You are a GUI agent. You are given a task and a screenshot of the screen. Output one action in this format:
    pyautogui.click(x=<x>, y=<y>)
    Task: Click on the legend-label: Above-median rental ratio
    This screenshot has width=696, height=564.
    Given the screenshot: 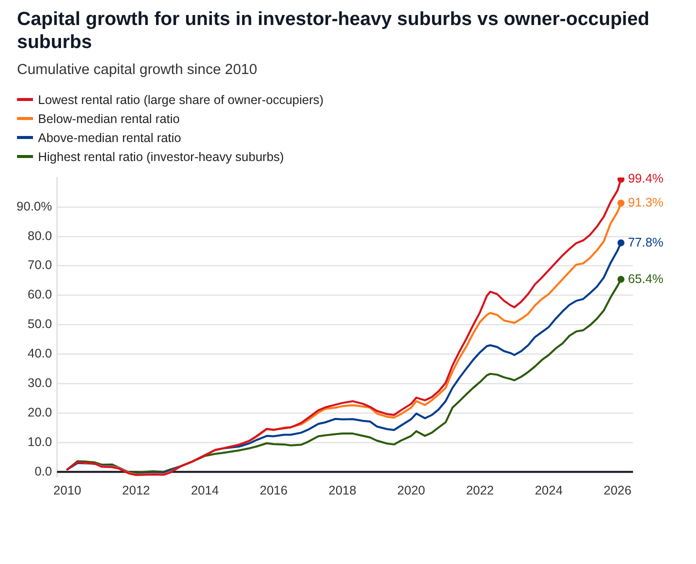 What is the action you would take?
    pyautogui.click(x=110, y=137)
    